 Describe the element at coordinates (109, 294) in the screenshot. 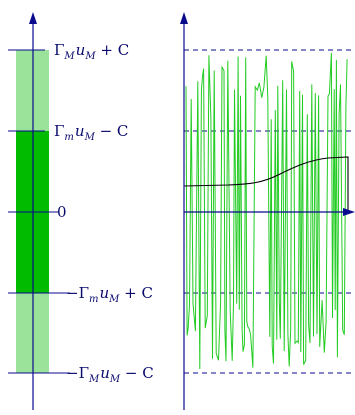

I see `label-lower: −ΓmuM + C` at that location.